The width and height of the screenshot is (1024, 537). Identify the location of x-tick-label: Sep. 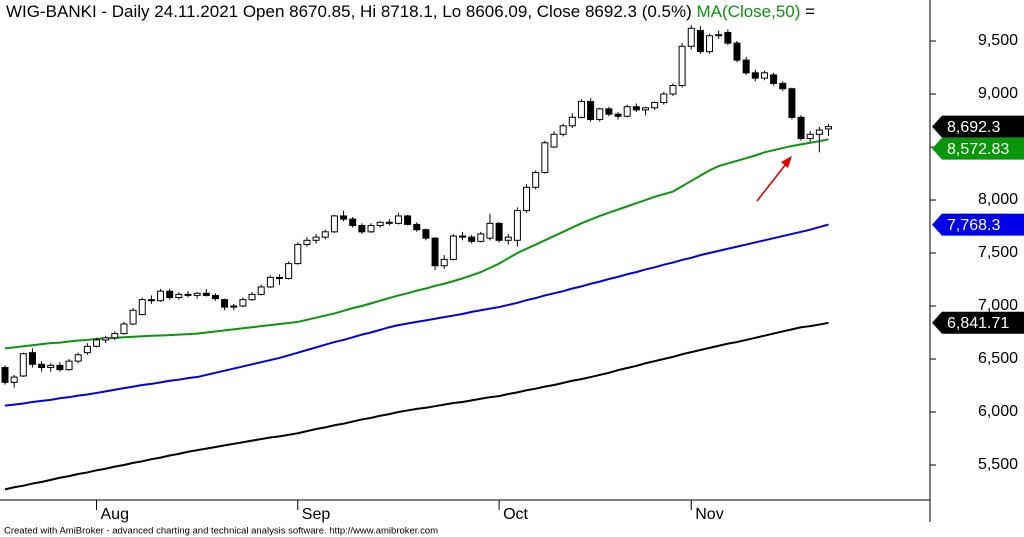
(316, 514).